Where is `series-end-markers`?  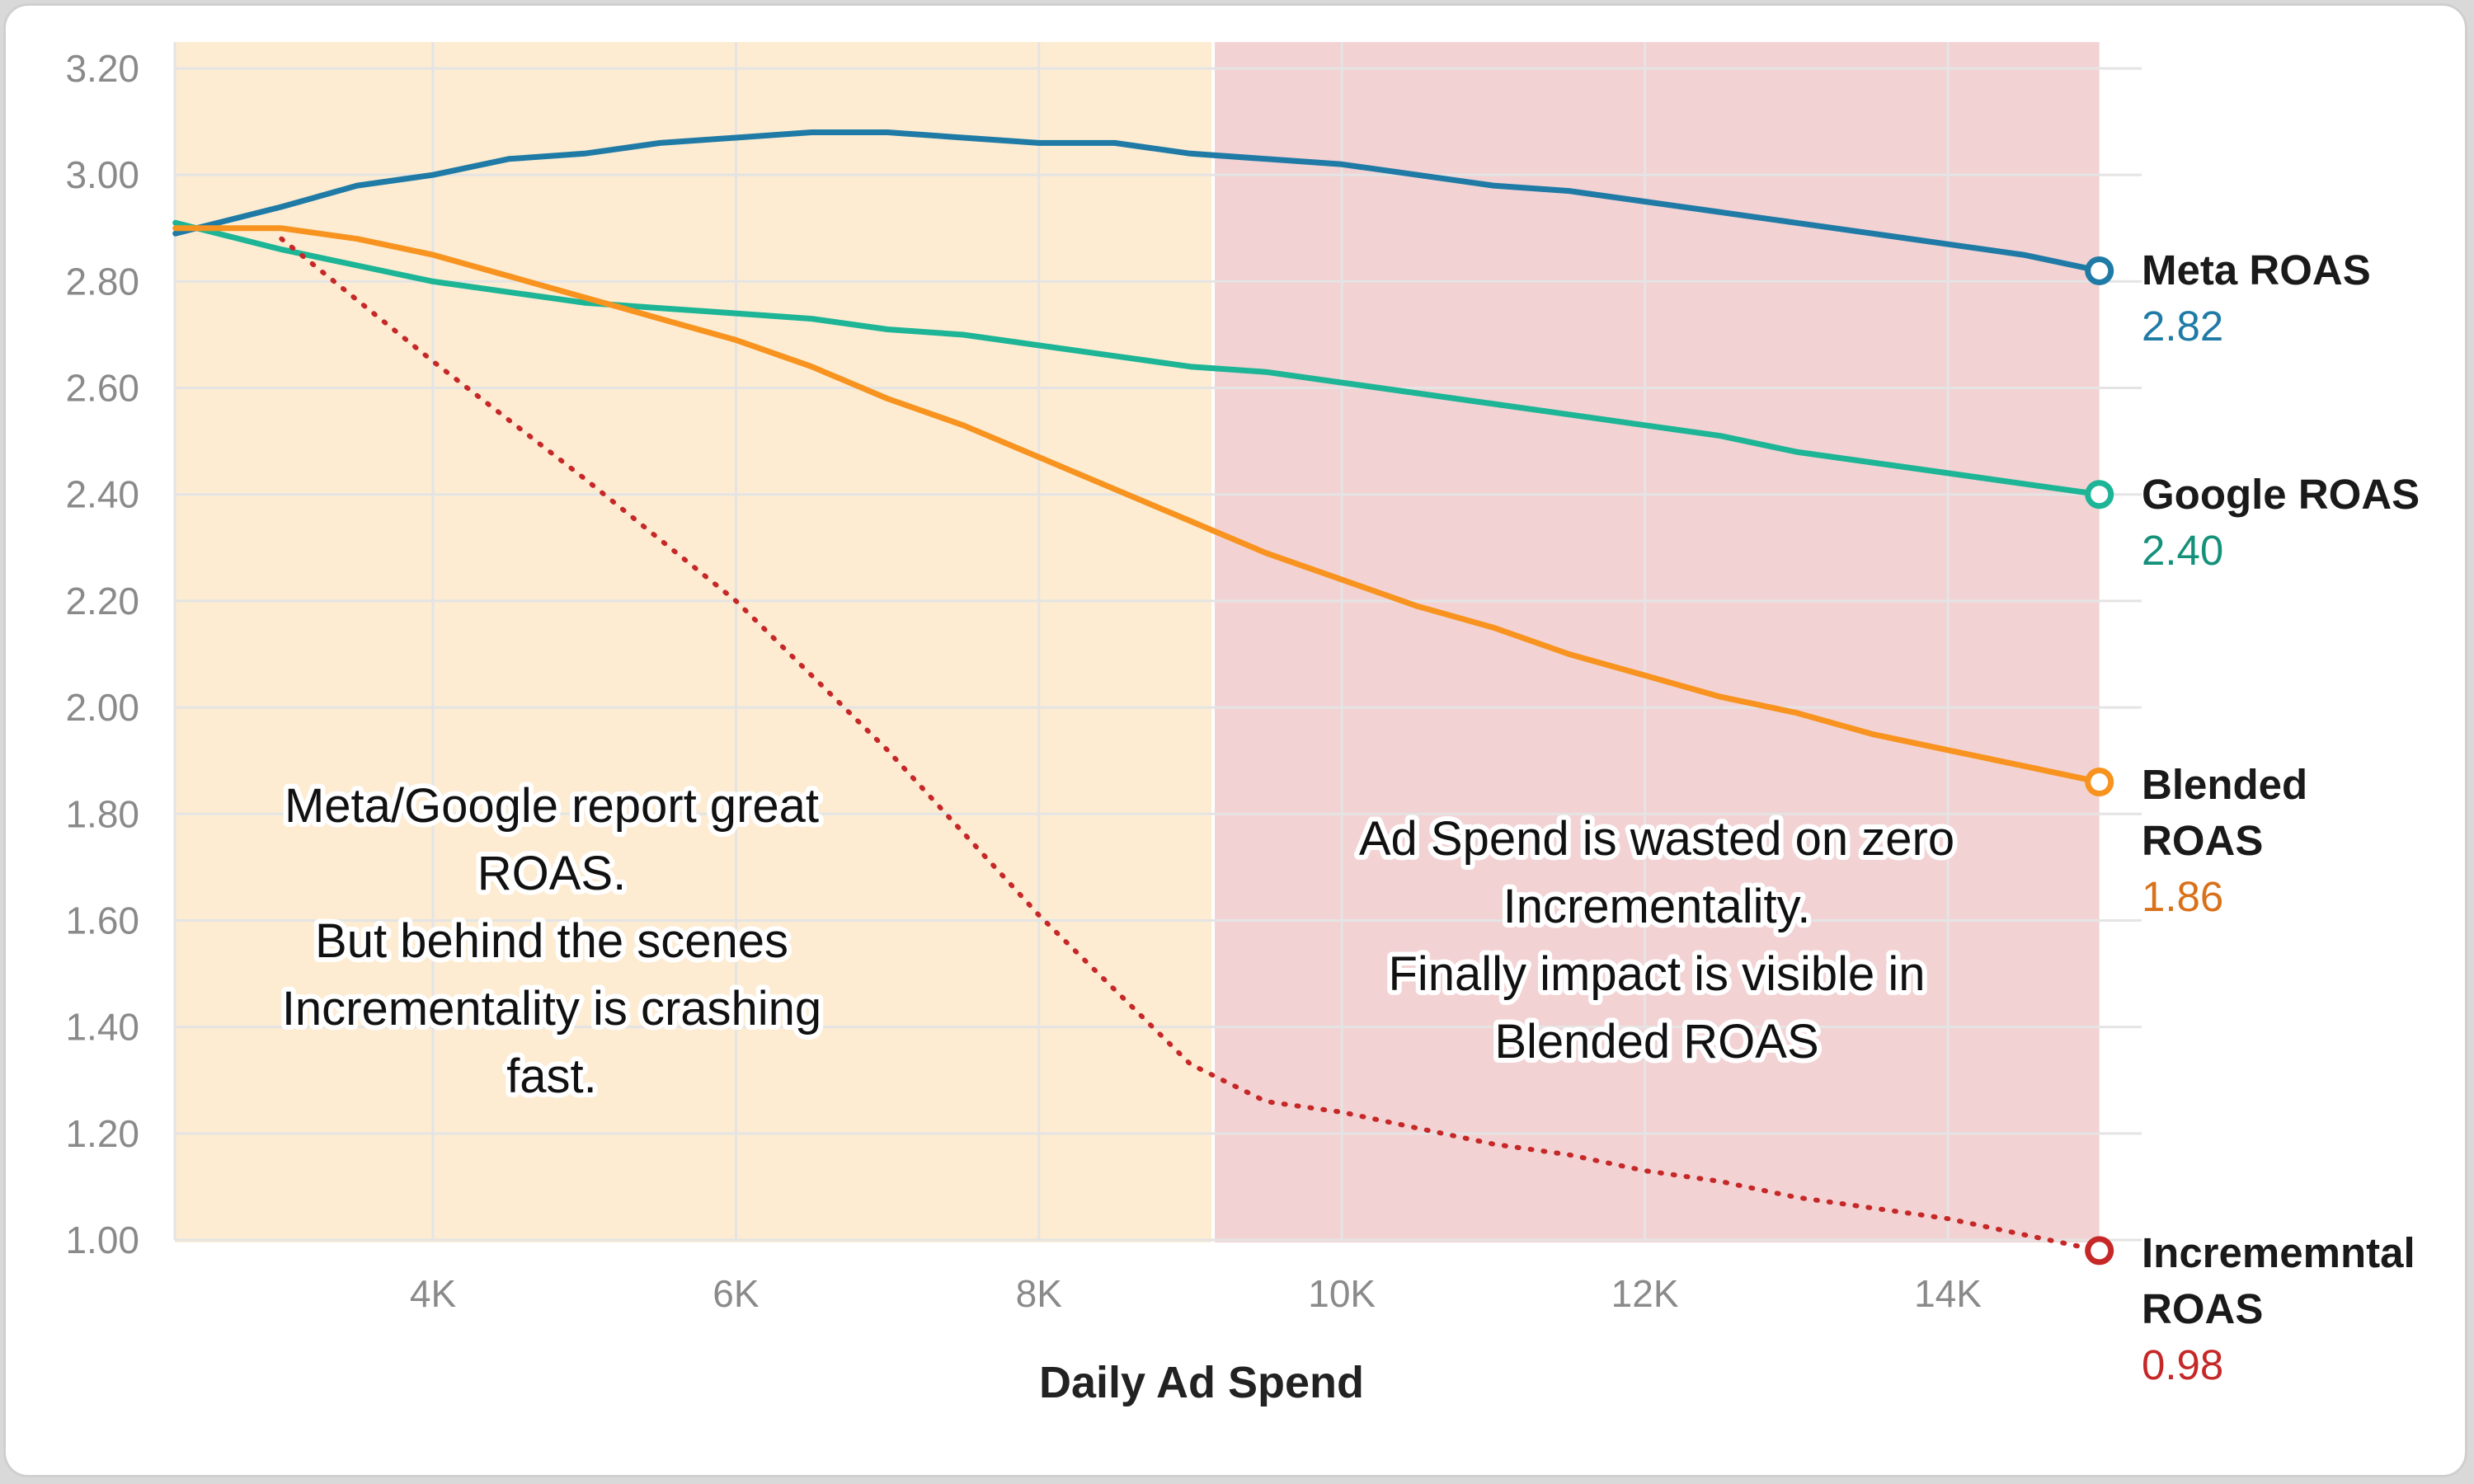 series-end-markers is located at coordinates (2099, 761).